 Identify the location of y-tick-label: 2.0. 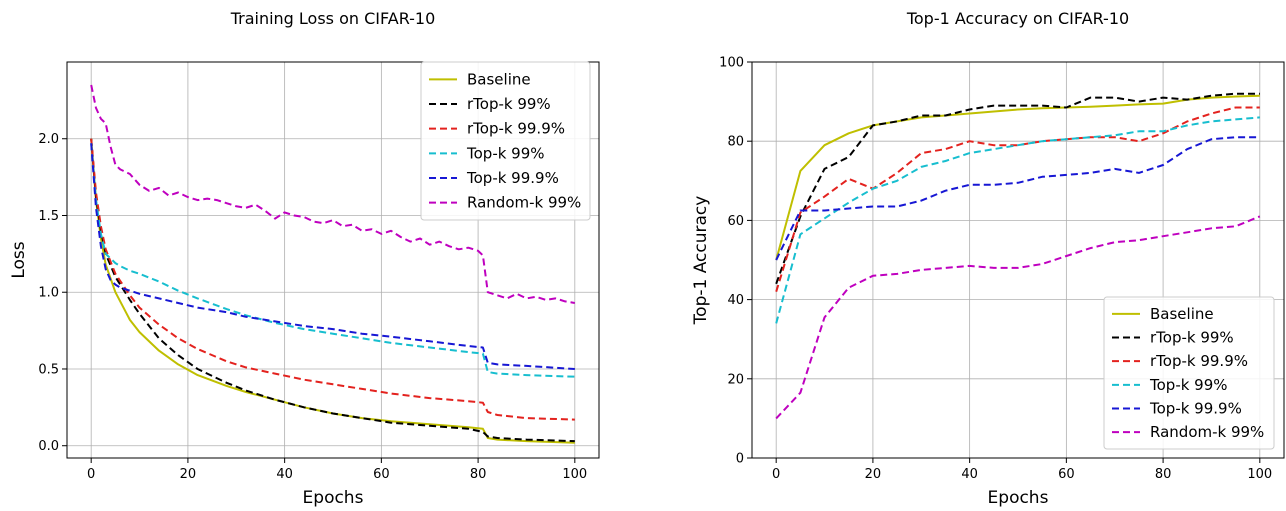
(48, 139).